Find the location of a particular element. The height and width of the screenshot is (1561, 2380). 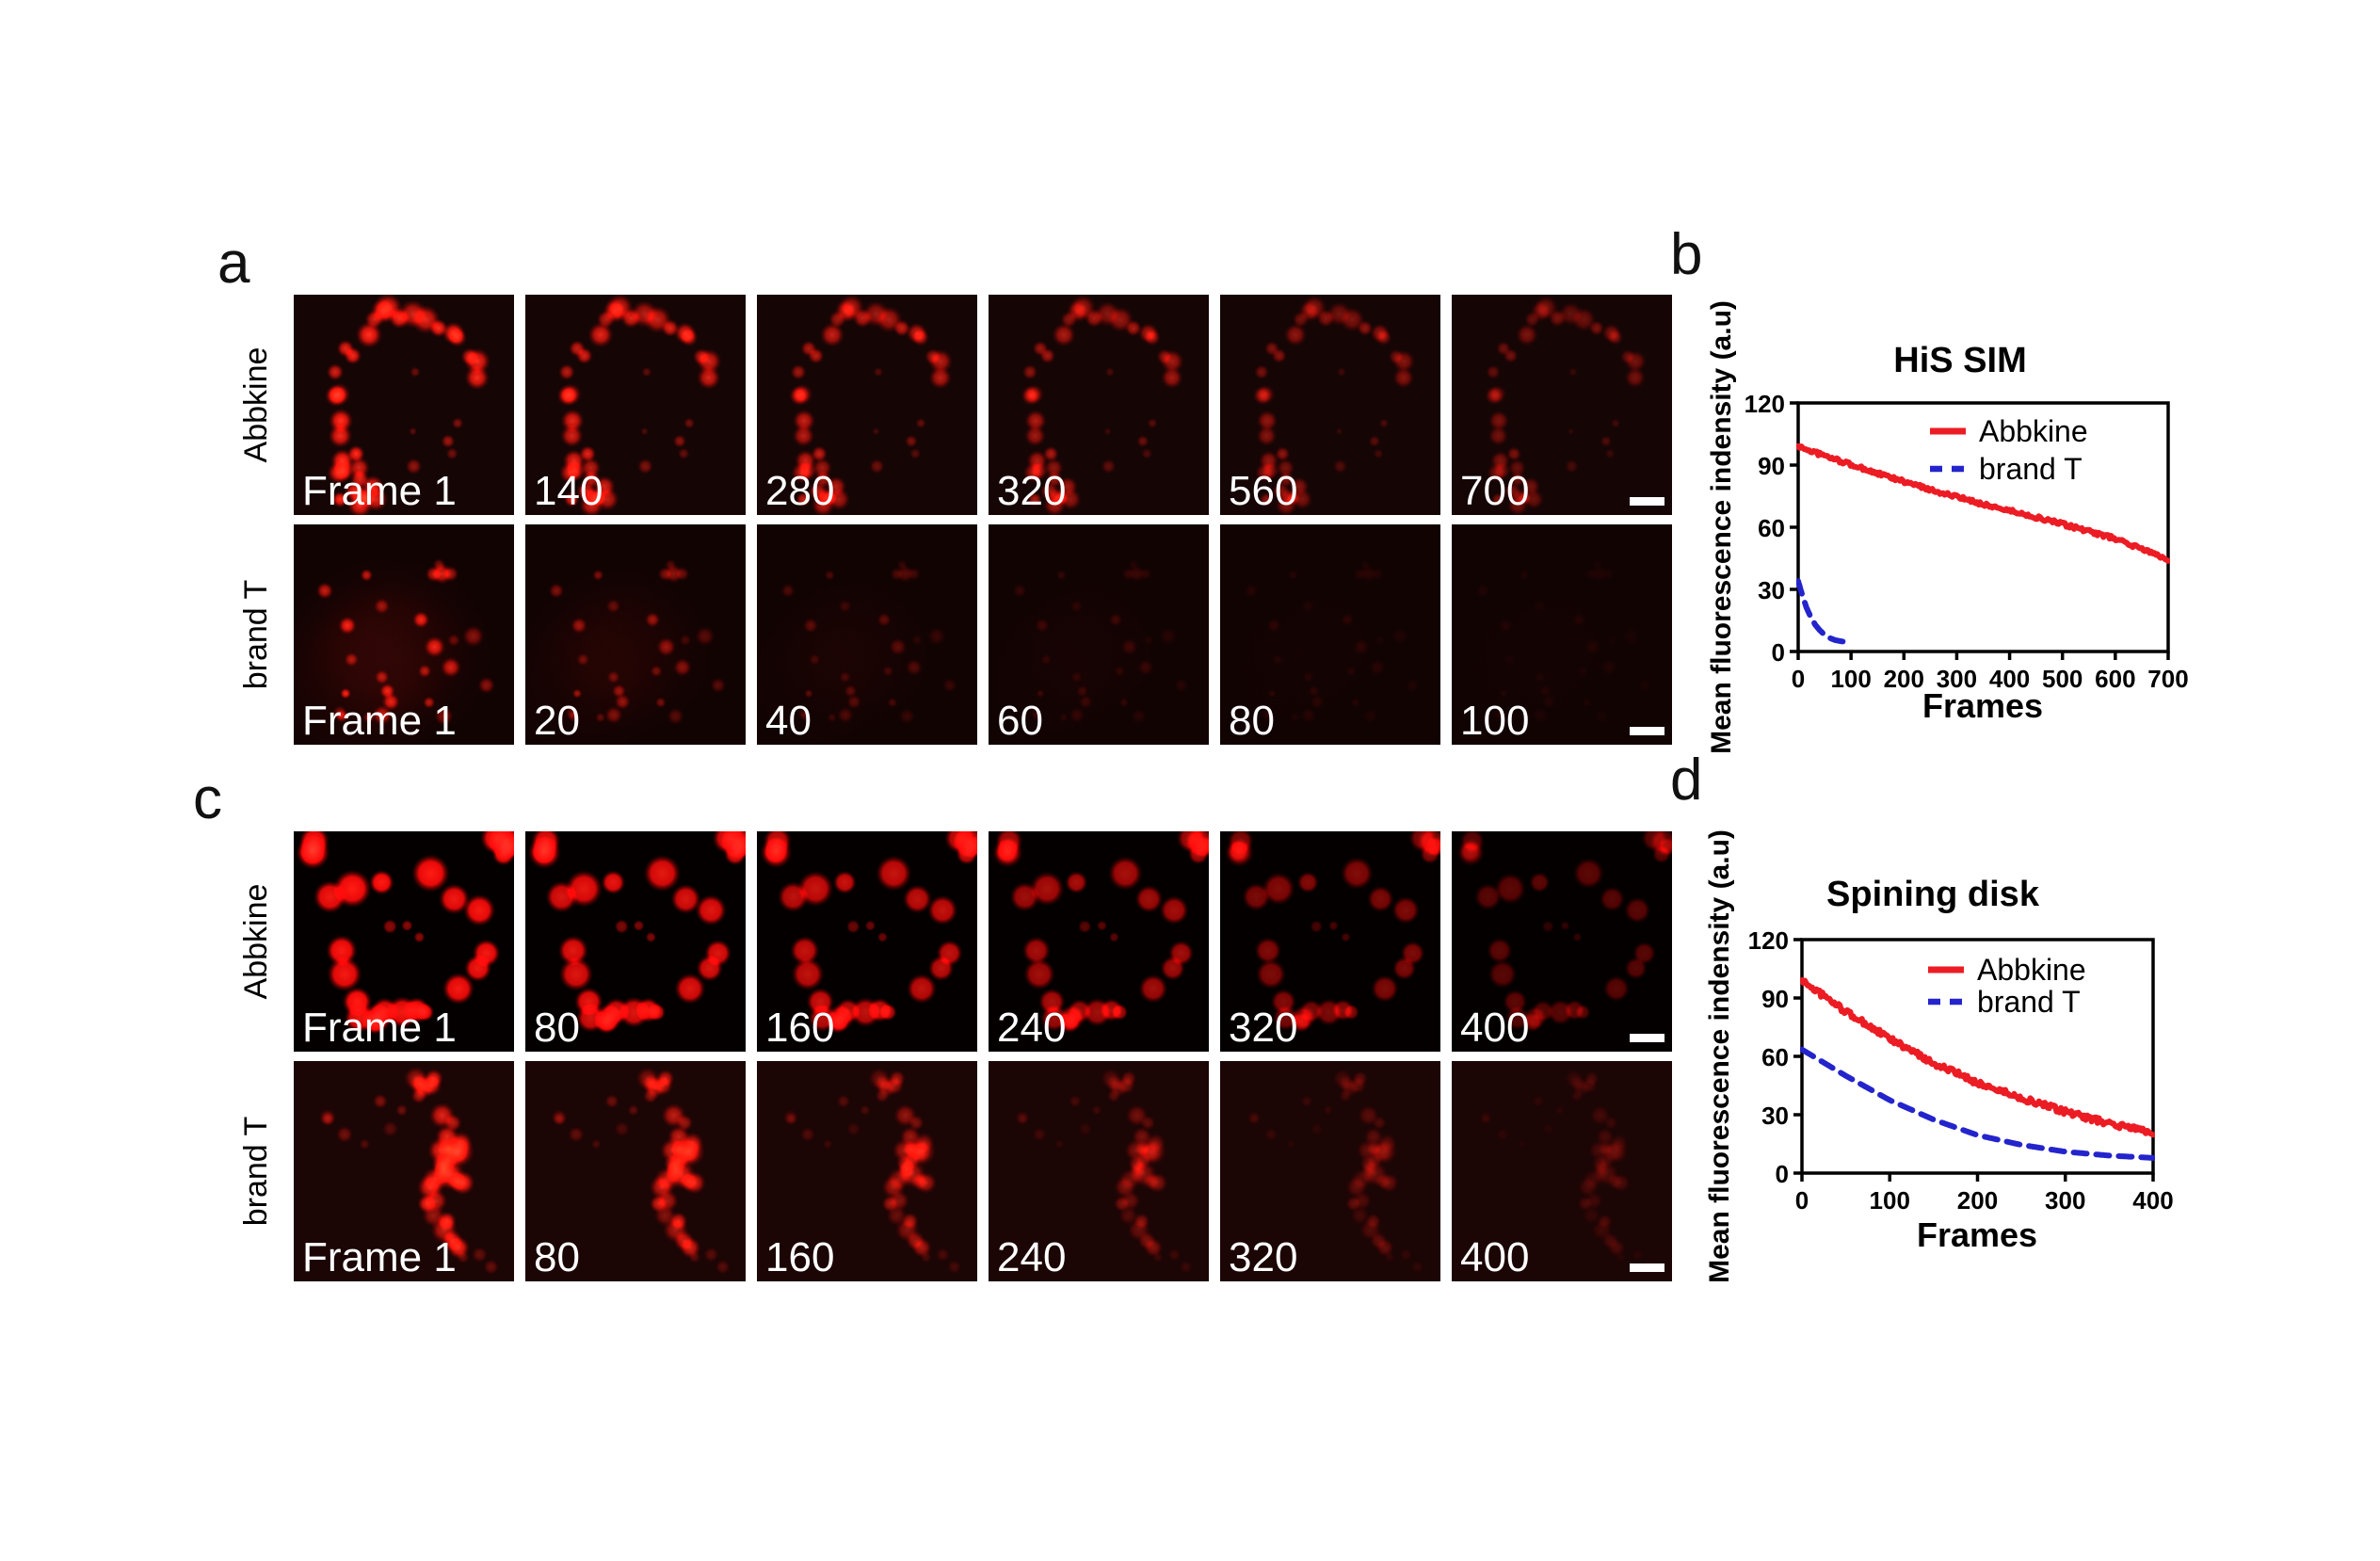

legend-label: brand T is located at coordinates (2031, 469).